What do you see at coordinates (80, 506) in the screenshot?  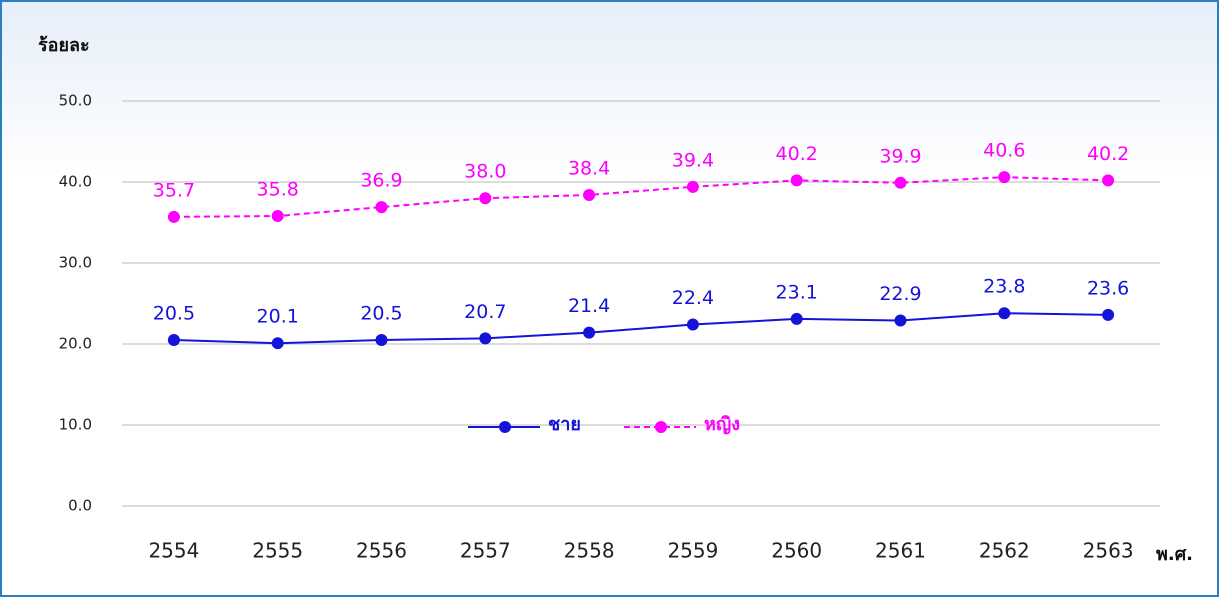 I see `y-tick-label: 0.0` at bounding box center [80, 506].